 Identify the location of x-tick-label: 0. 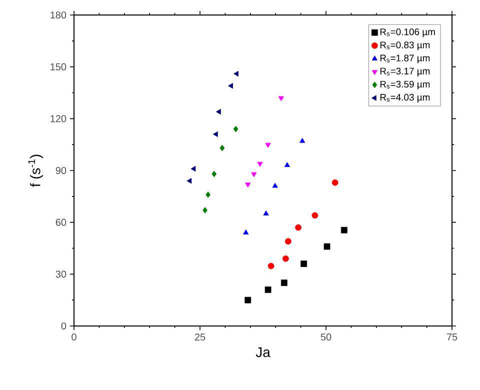
(74, 337).